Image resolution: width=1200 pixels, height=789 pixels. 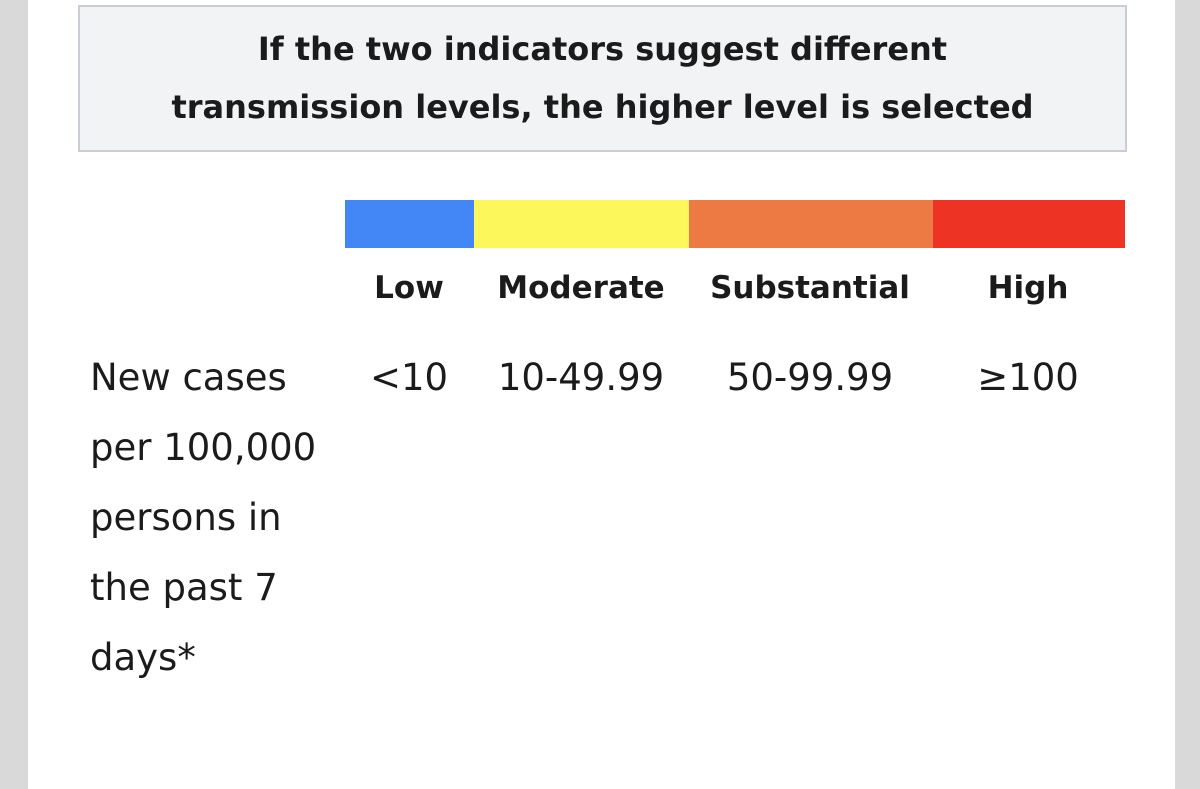 I want to click on level-name: Substantial, so click(x=810, y=288).